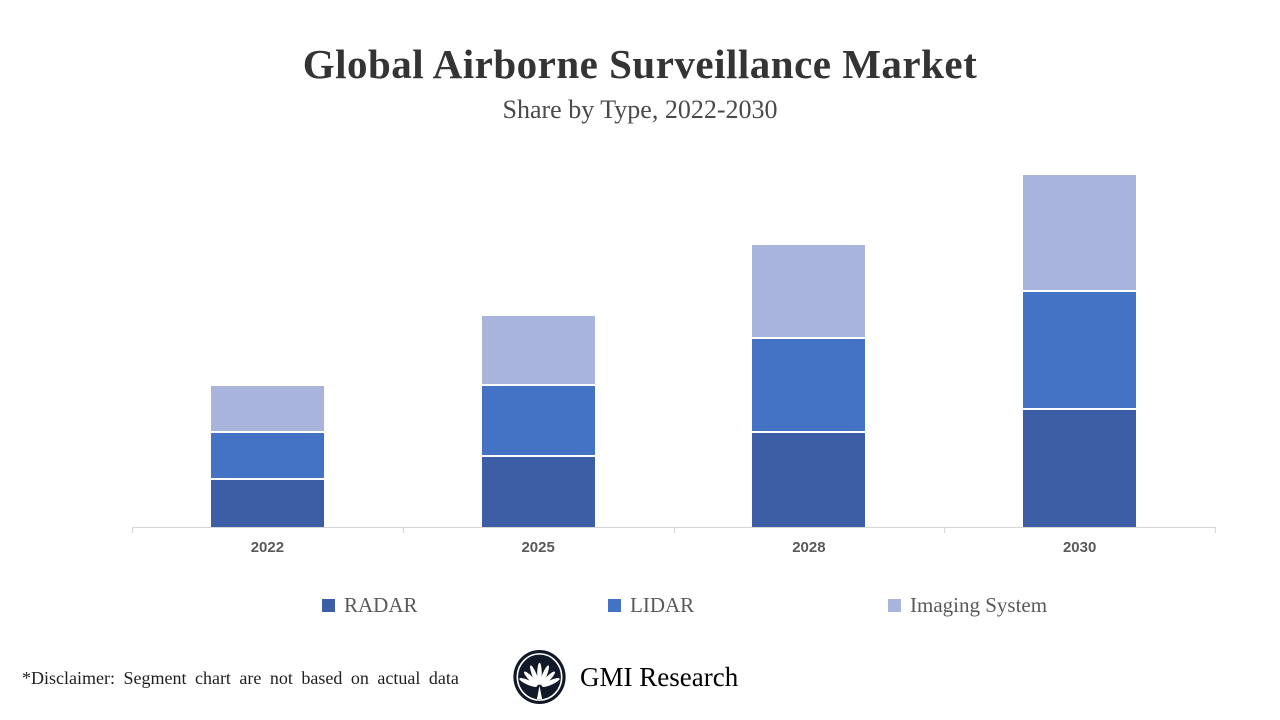  What do you see at coordinates (539, 677) in the screenshot?
I see `gmi-logo-icon` at bounding box center [539, 677].